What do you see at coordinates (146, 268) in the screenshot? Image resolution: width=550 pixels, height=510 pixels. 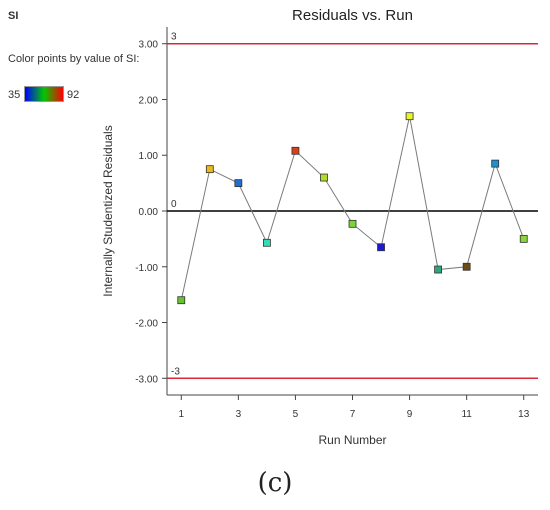 I see `y-tick-label: -1.00` at bounding box center [146, 268].